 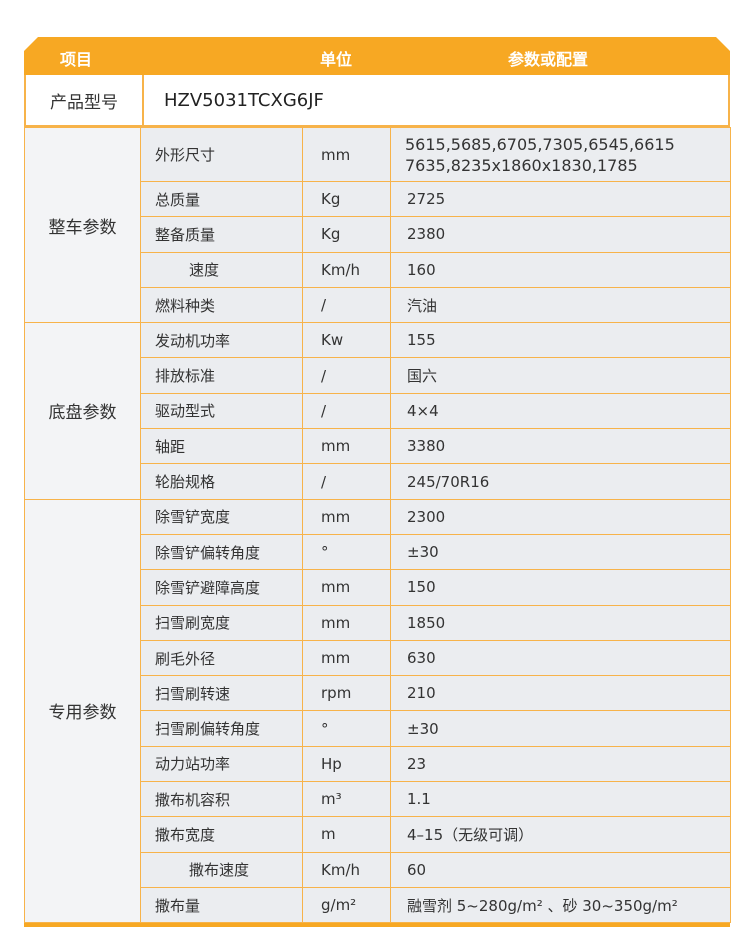 I want to click on table-row: 总质量 Kg 2725, so click(x=378, y=199).